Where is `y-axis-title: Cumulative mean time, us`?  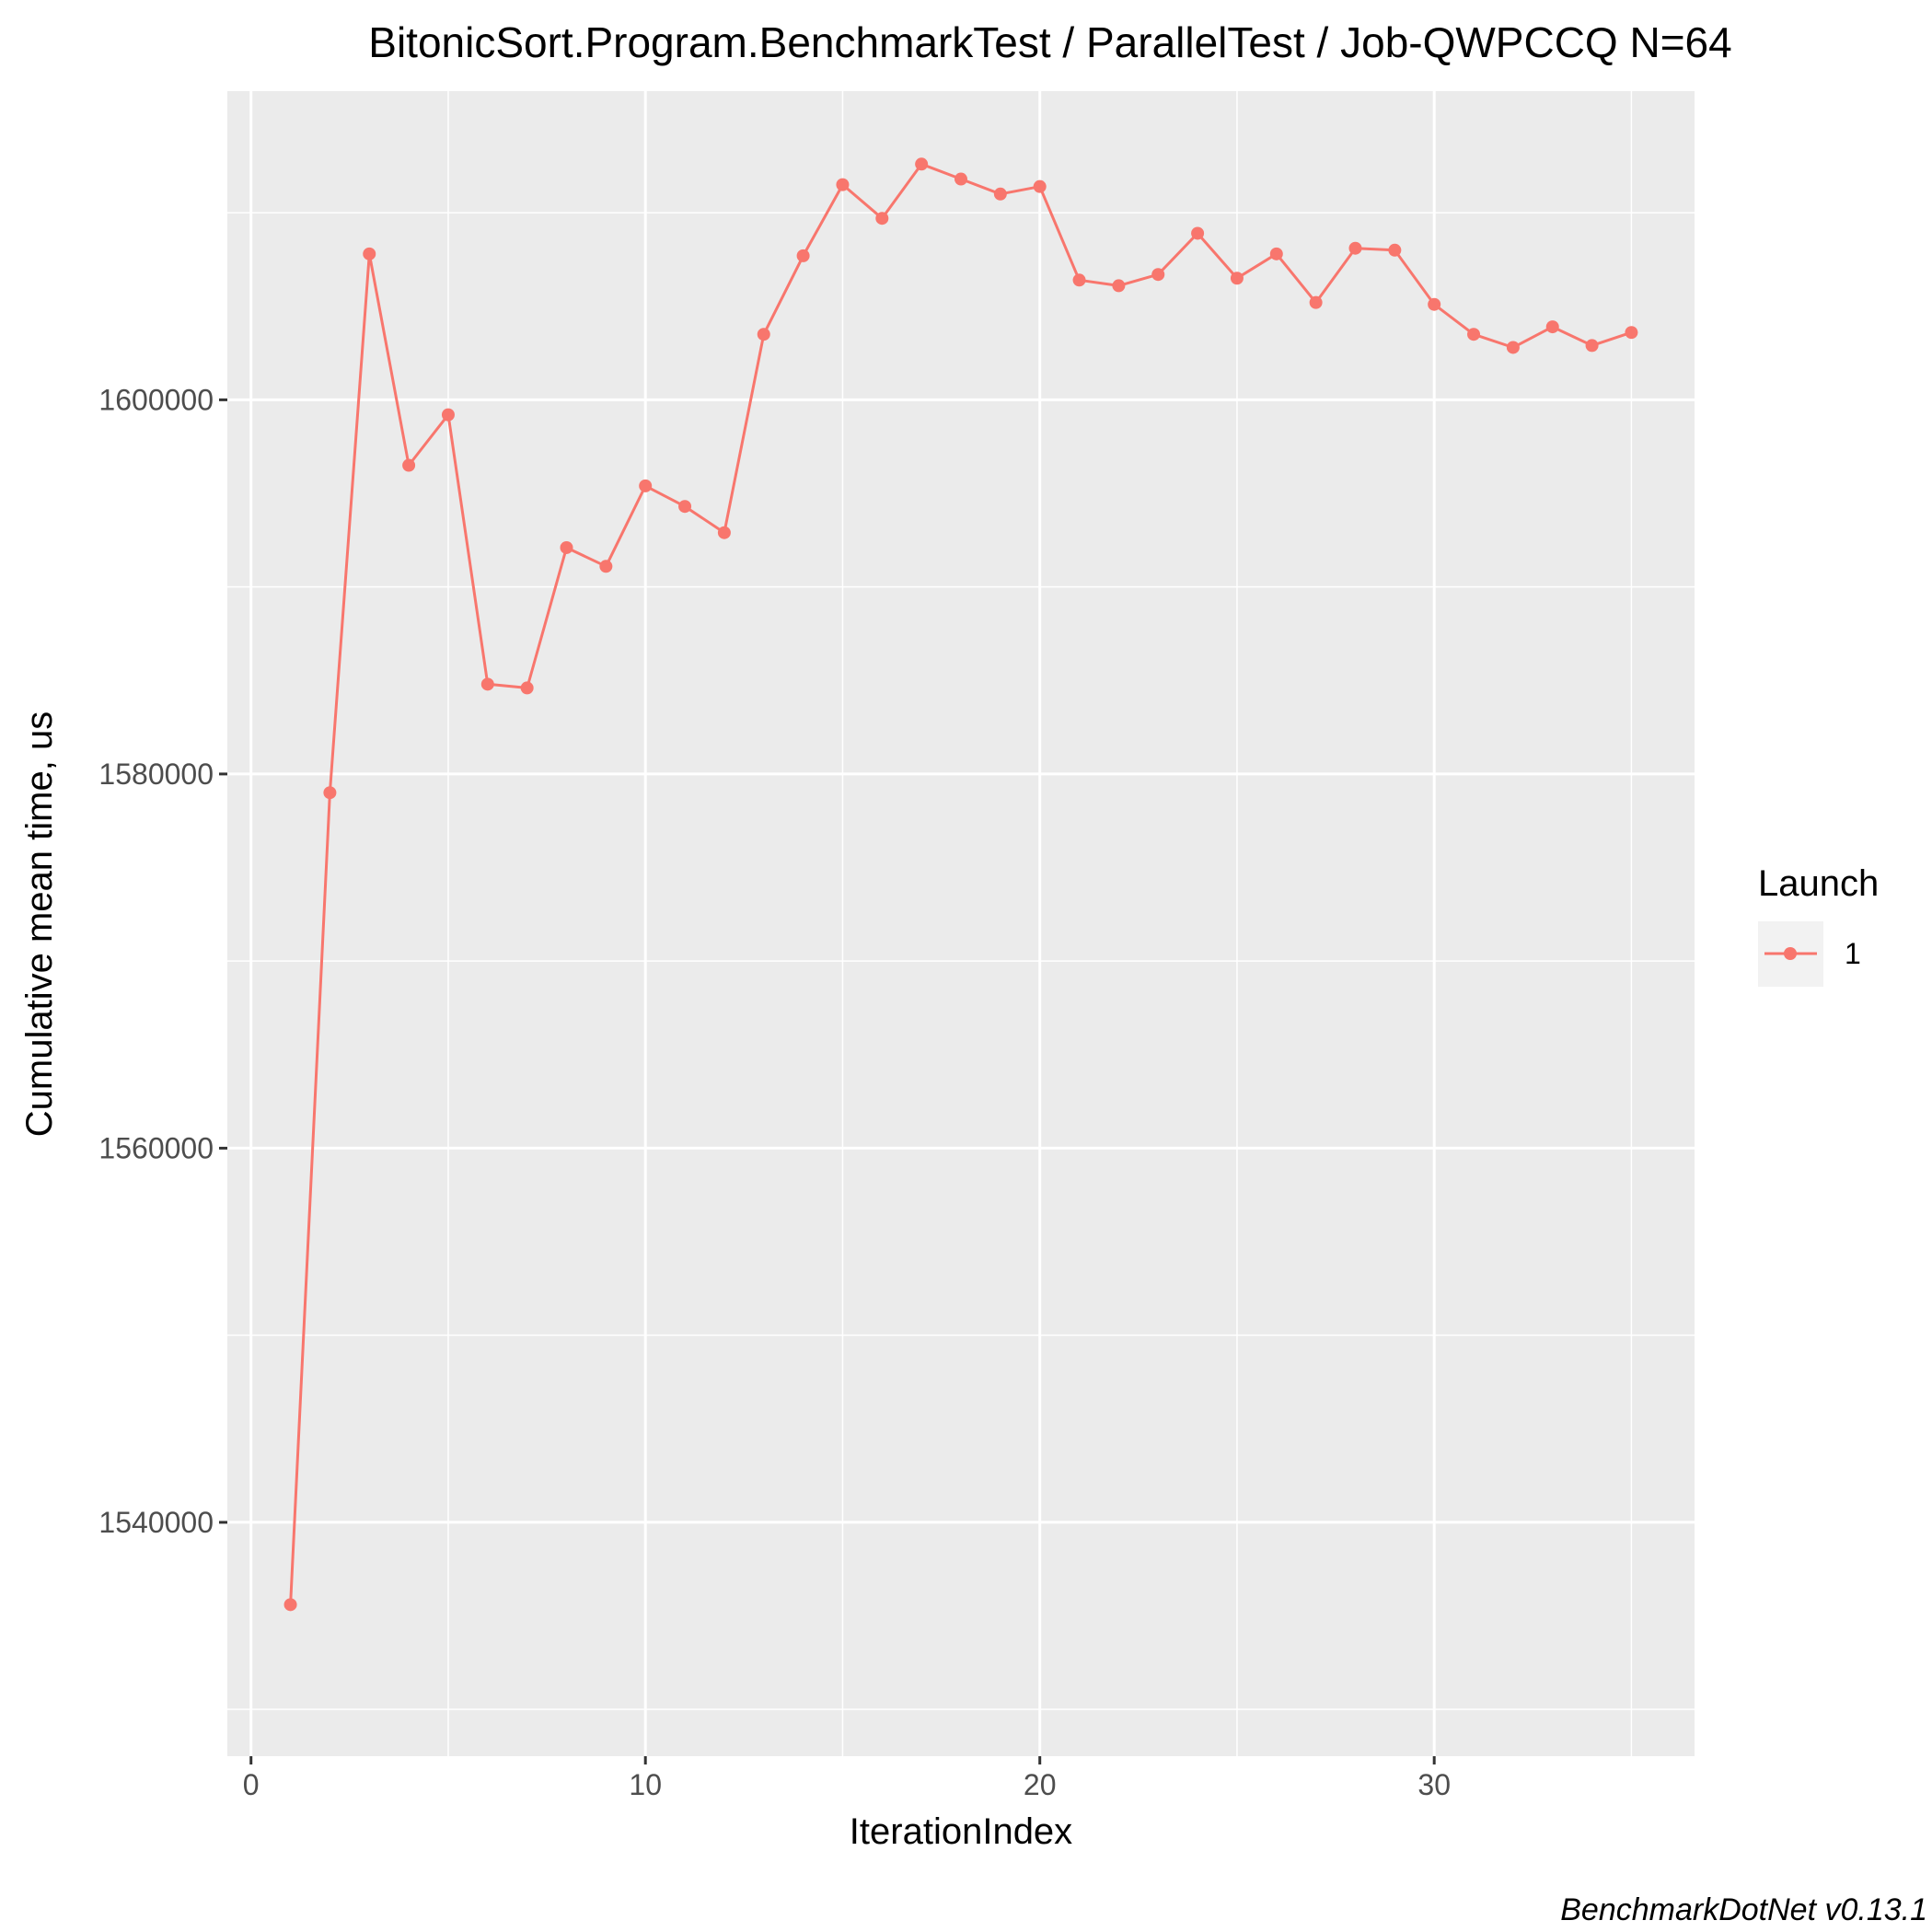
y-axis-title: Cumulative mean time, us is located at coordinates (40, 924).